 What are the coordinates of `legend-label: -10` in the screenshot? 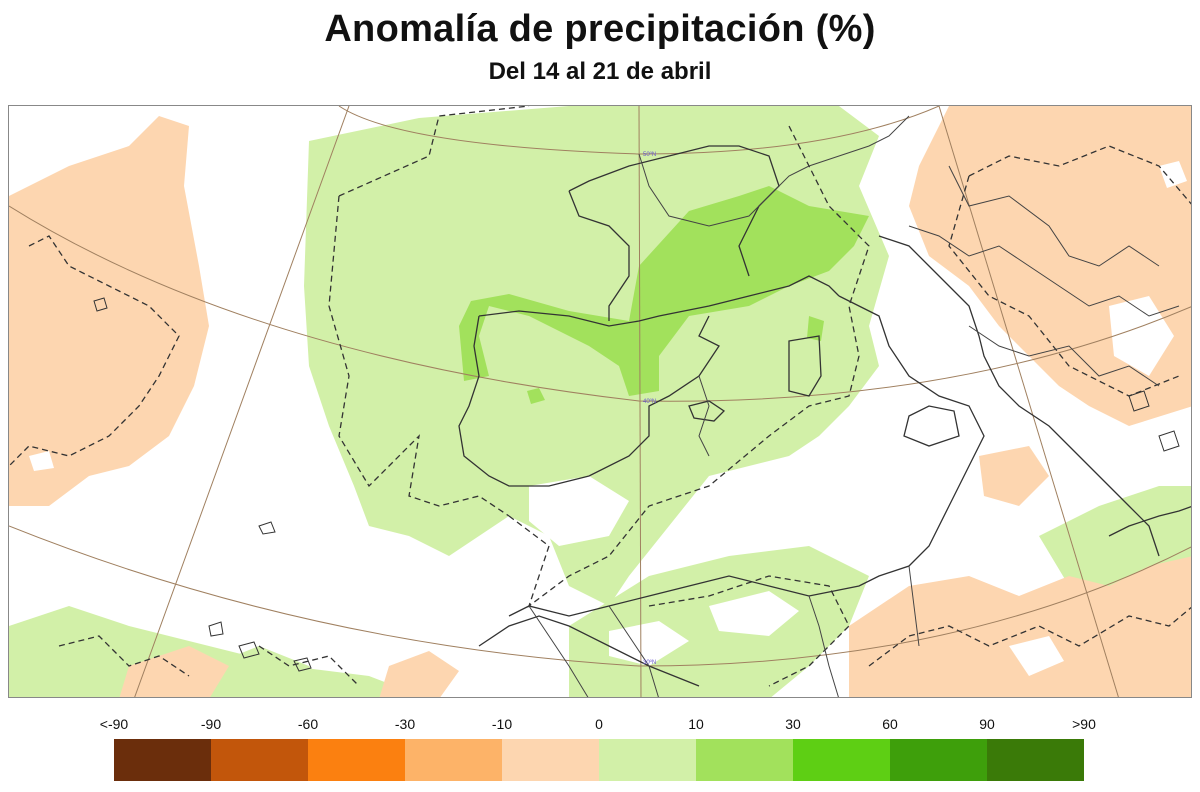 It's located at (502, 724).